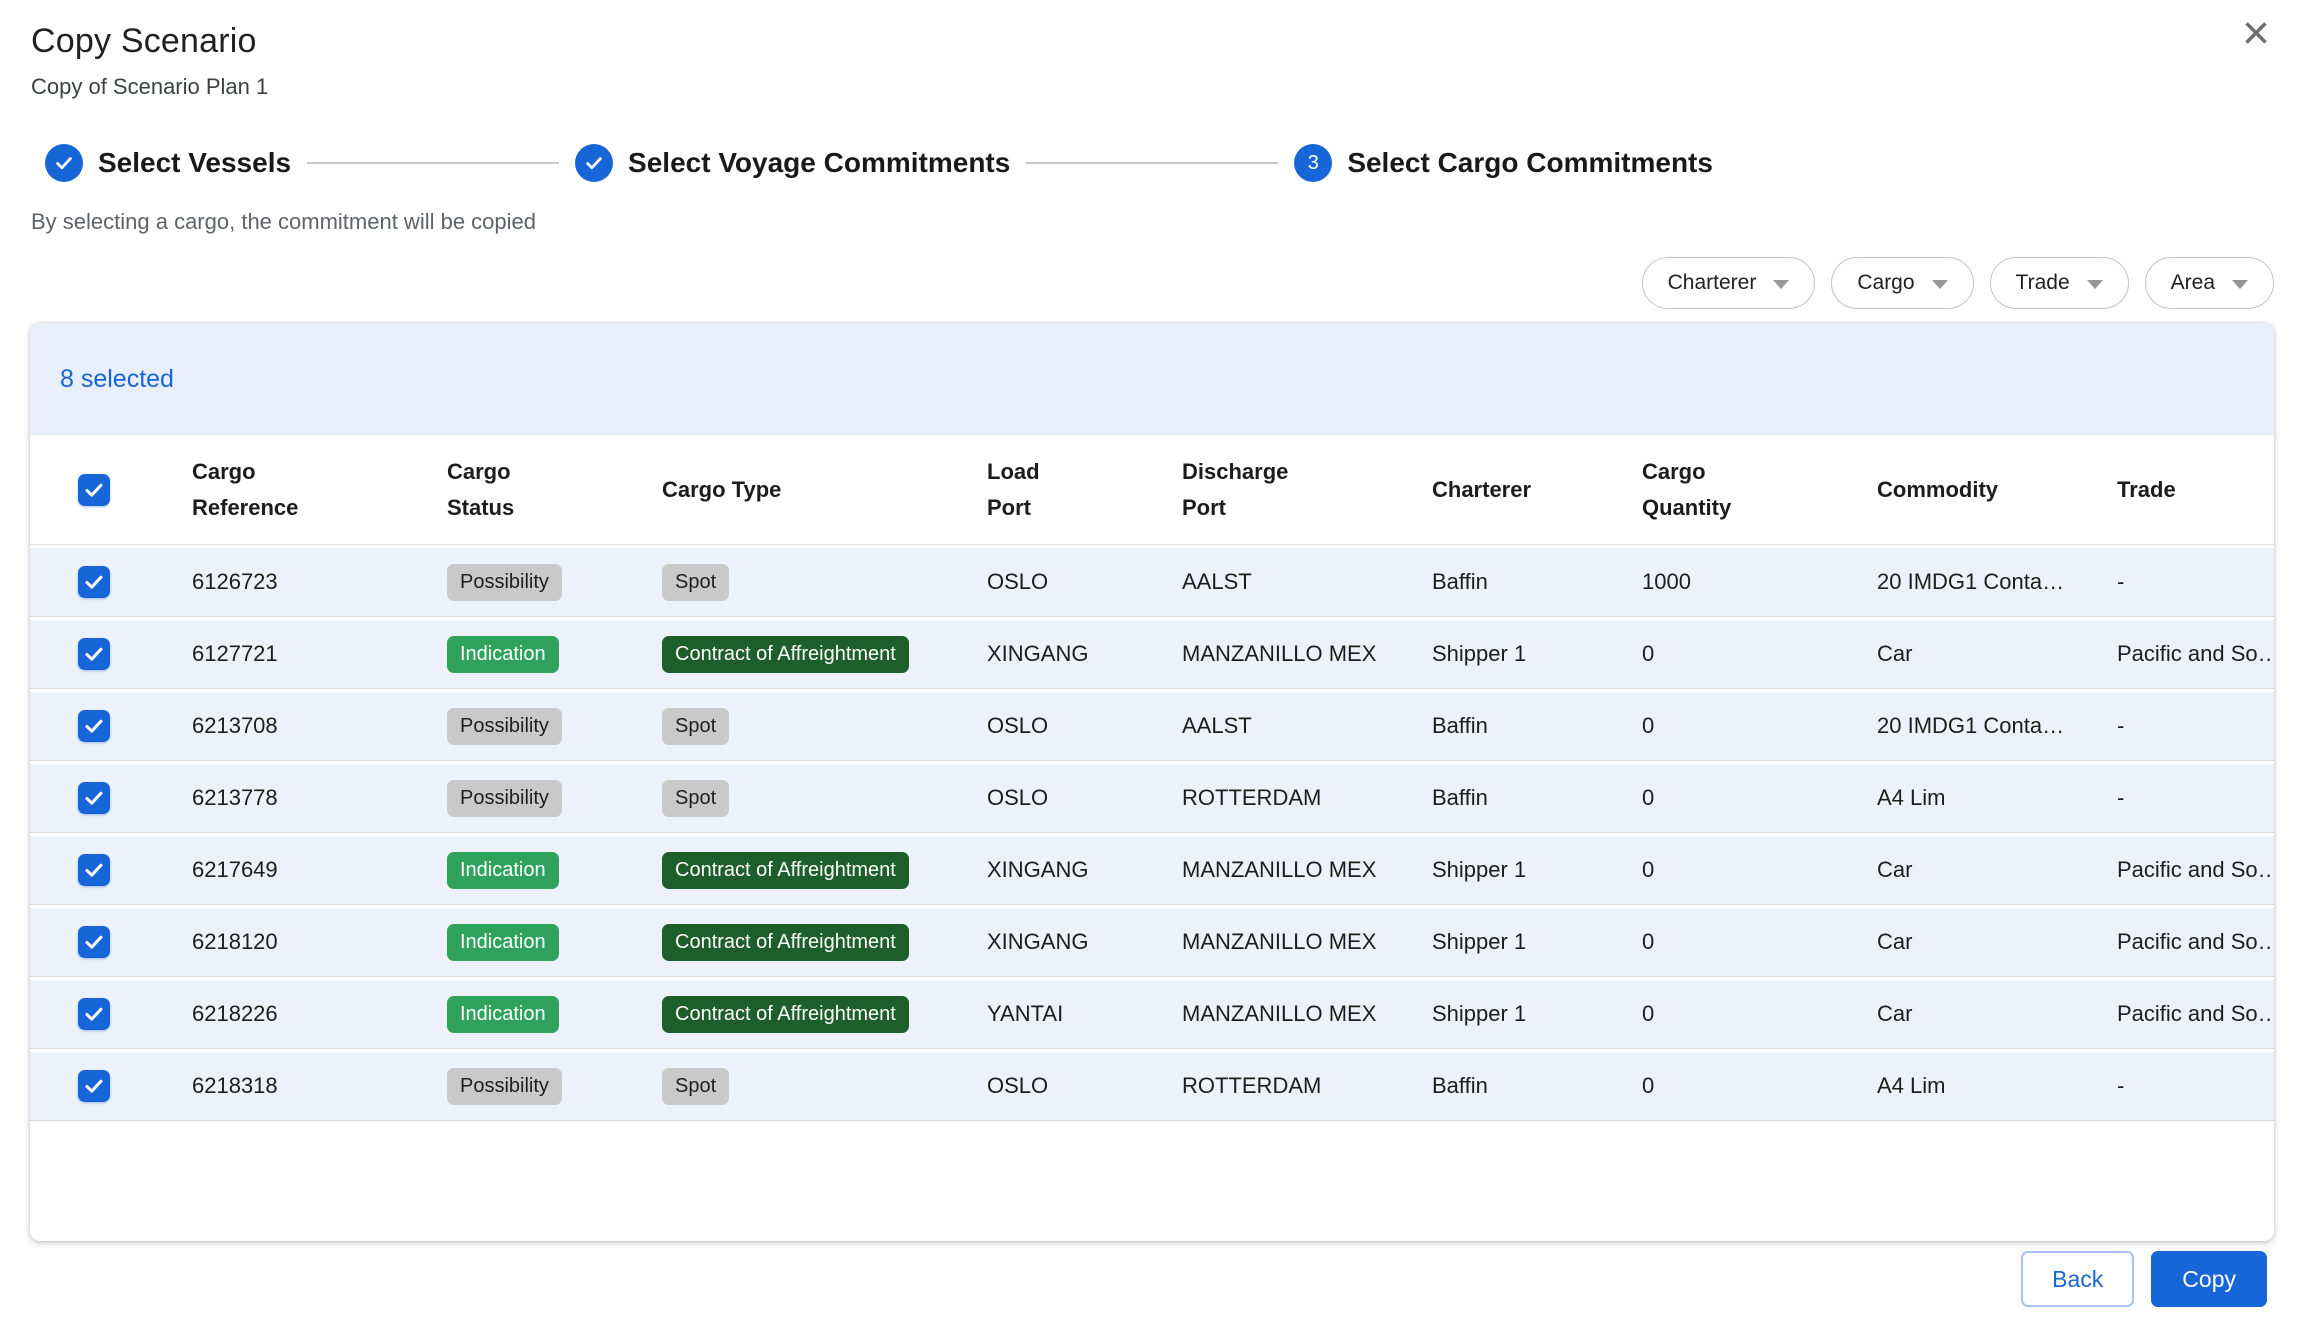 This screenshot has height=1332, width=2304. Describe the element at coordinates (1152, 50) in the screenshot. I see `dialog-header: Copy Scenario Copy of Scenario Plan 1 ×` at that location.